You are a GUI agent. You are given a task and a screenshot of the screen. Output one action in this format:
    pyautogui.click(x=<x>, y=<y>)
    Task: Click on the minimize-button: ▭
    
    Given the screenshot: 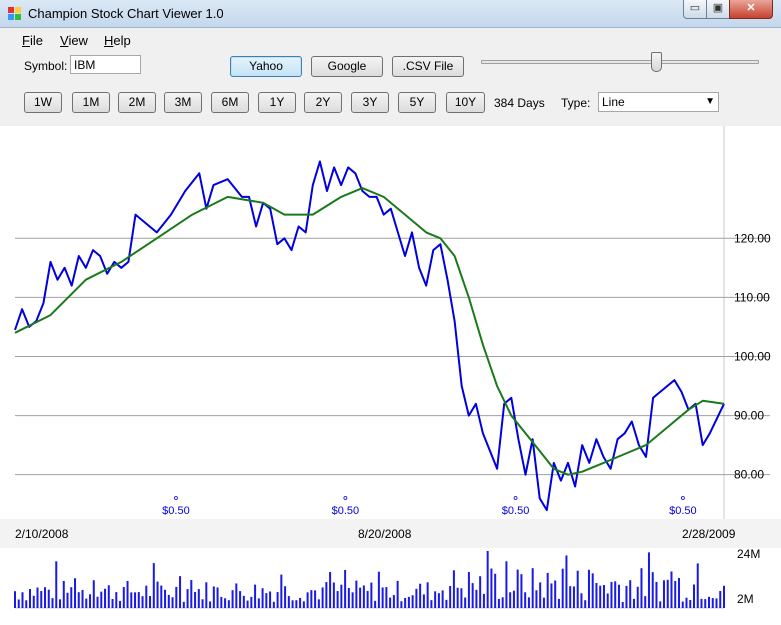 What is the action you would take?
    pyautogui.click(x=695, y=9)
    